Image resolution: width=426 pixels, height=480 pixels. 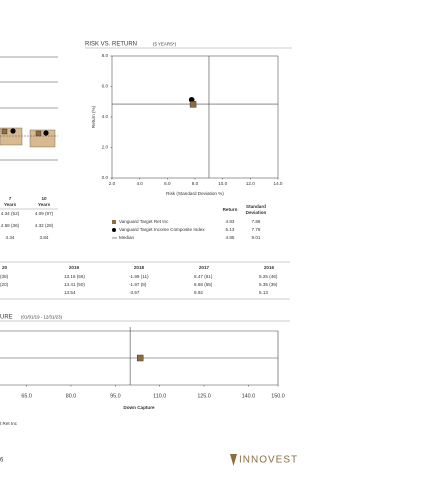 What do you see at coordinates (139, 407) in the screenshot?
I see `x-axis-label: Down Capture` at bounding box center [139, 407].